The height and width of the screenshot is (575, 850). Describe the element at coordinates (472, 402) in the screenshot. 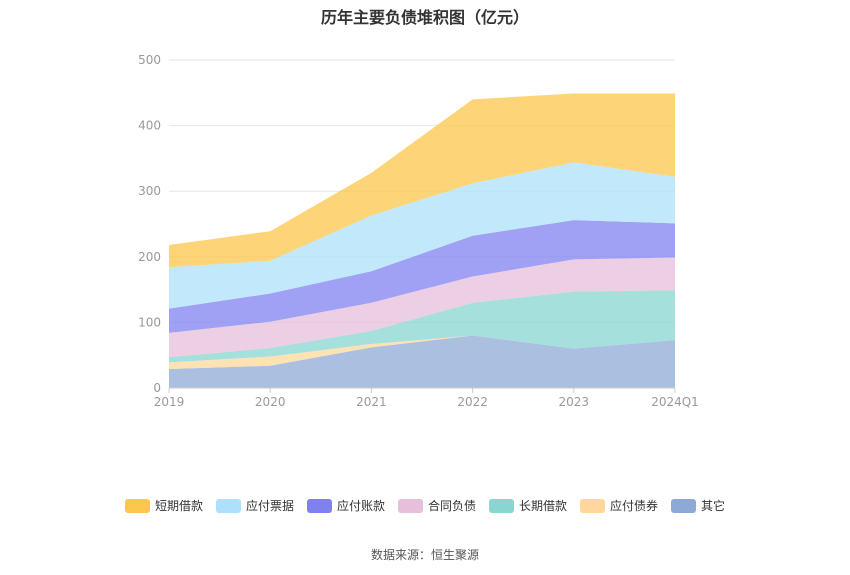

I see `x-tick-label: 2022` at that location.